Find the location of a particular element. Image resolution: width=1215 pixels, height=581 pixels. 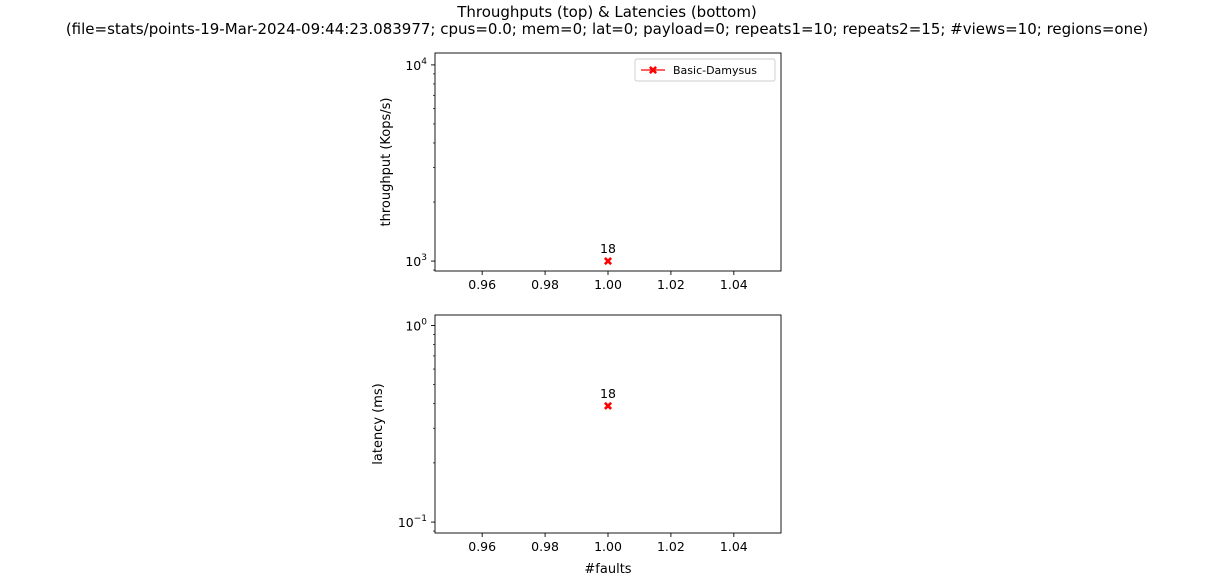

y-tick-label-exponent: 0 is located at coordinates (424, 322).